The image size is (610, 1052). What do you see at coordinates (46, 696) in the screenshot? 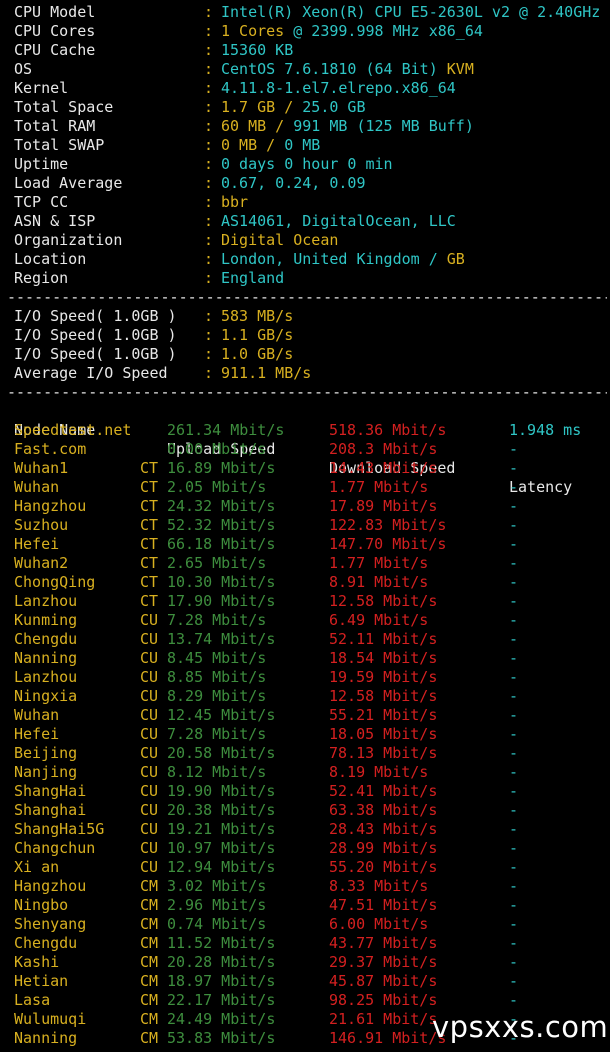
I see `node-name-cell: Ningxia` at bounding box center [46, 696].